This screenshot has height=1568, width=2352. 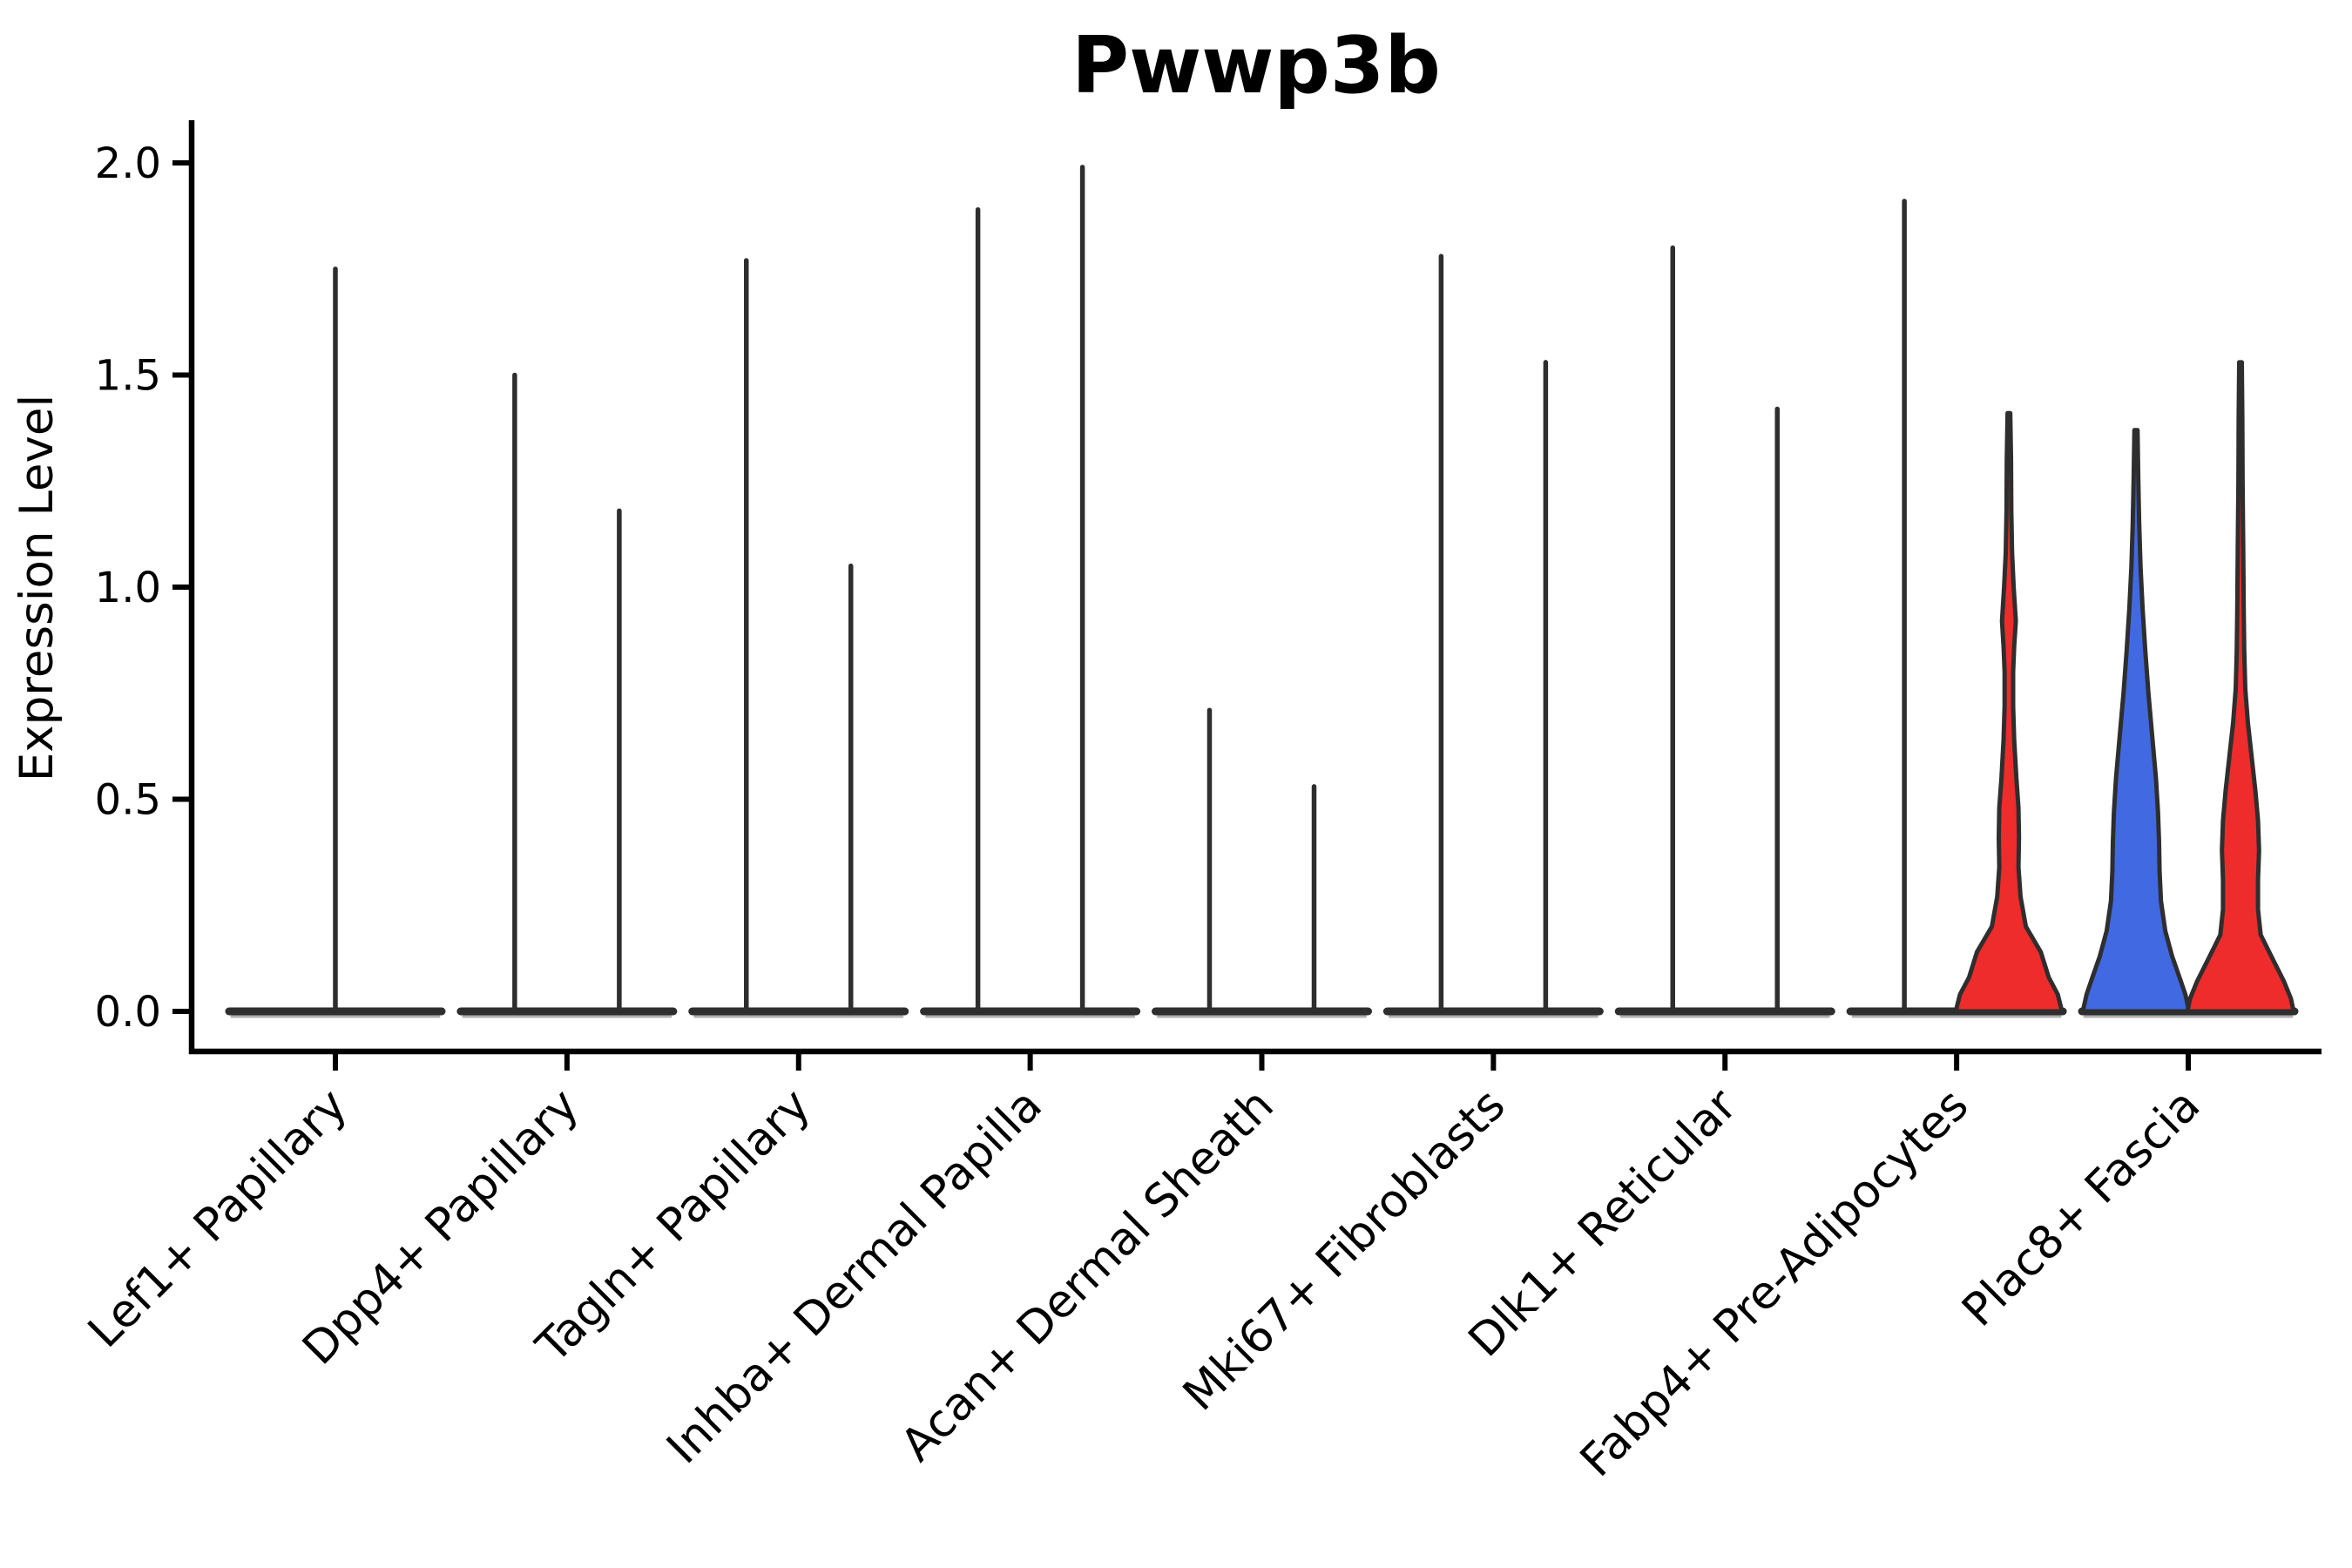 I want to click on y-axis-label: Expression Level, so click(x=37, y=588).